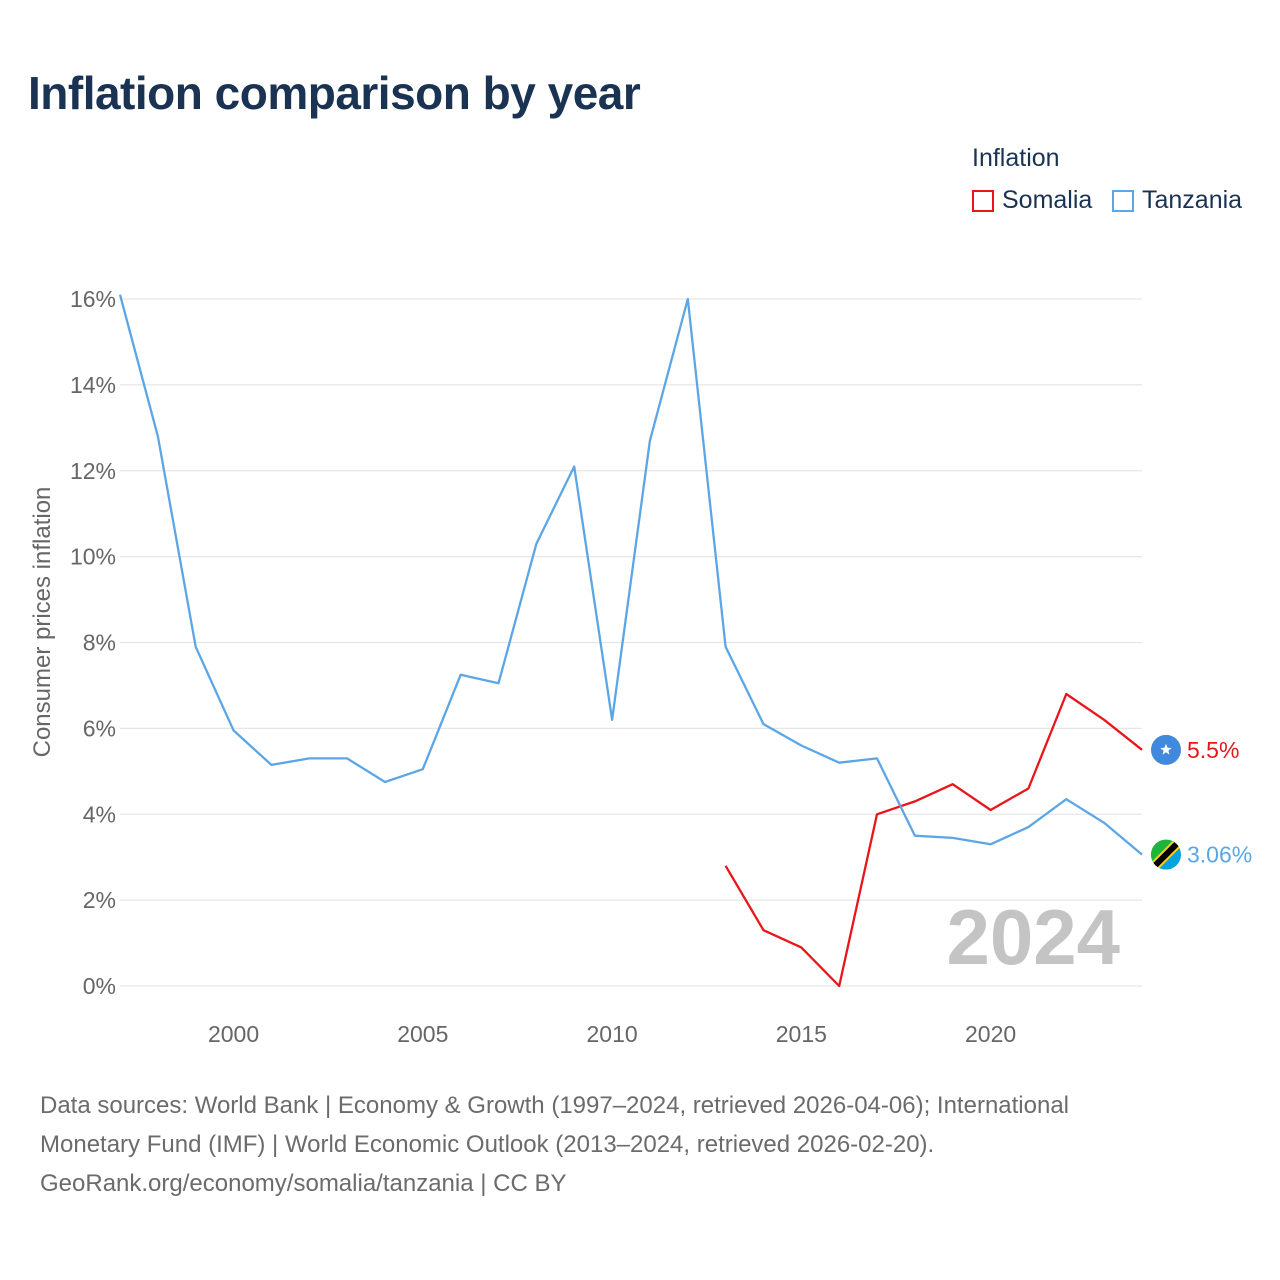 Image resolution: width=1280 pixels, height=1280 pixels. What do you see at coordinates (99, 900) in the screenshot?
I see `y-tick-label: 2%` at bounding box center [99, 900].